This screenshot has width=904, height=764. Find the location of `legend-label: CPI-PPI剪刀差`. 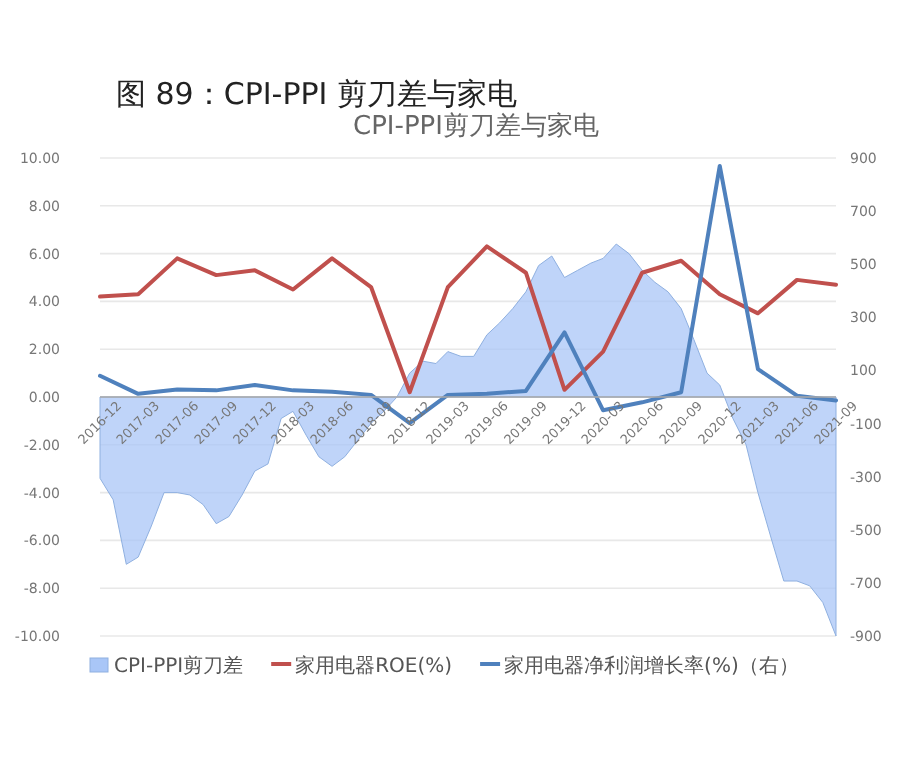

legend-label: CPI-PPI剪刀差 is located at coordinates (179, 666).